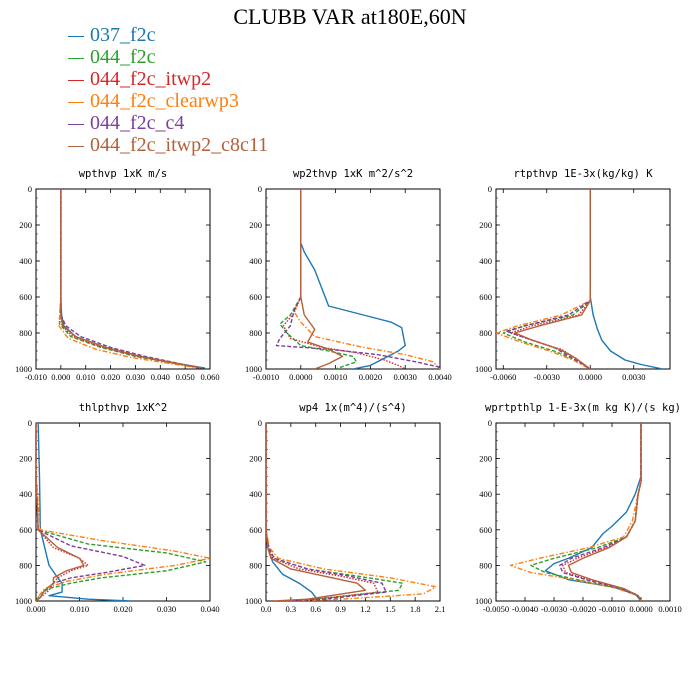 The height and width of the screenshot is (700, 700). Describe the element at coordinates (353, 174) in the screenshot. I see `panel-title: wp2thvp 1xK m^2/s^2` at that location.